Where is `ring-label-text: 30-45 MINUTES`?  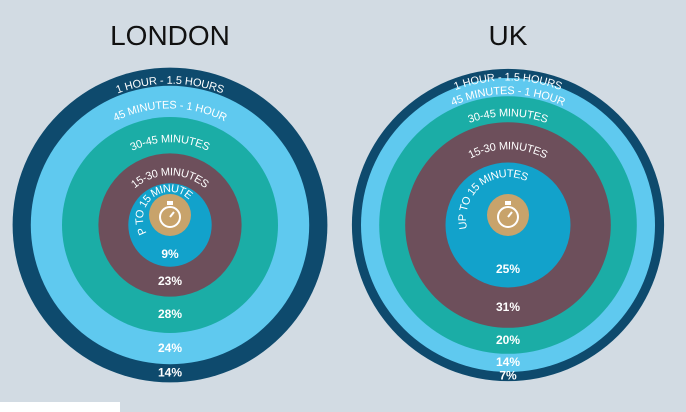 ring-label-text: 30-45 MINUTES is located at coordinates (507, 116).